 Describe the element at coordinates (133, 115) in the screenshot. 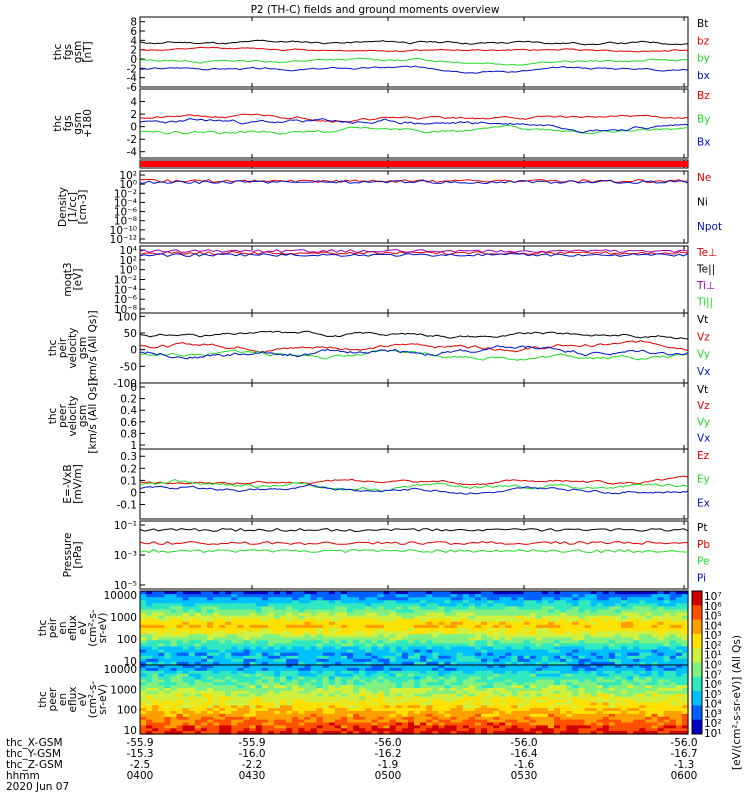

I see `y-tick-label: 2` at that location.